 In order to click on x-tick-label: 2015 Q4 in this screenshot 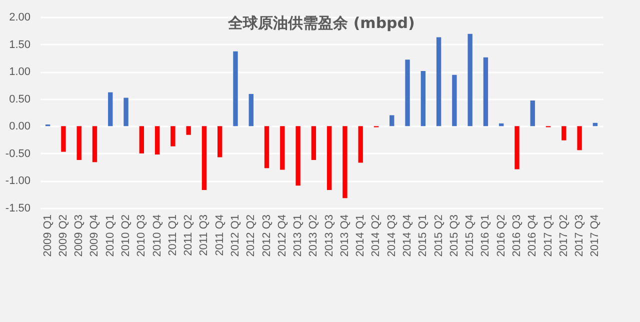, I will do `click(470, 235)`.